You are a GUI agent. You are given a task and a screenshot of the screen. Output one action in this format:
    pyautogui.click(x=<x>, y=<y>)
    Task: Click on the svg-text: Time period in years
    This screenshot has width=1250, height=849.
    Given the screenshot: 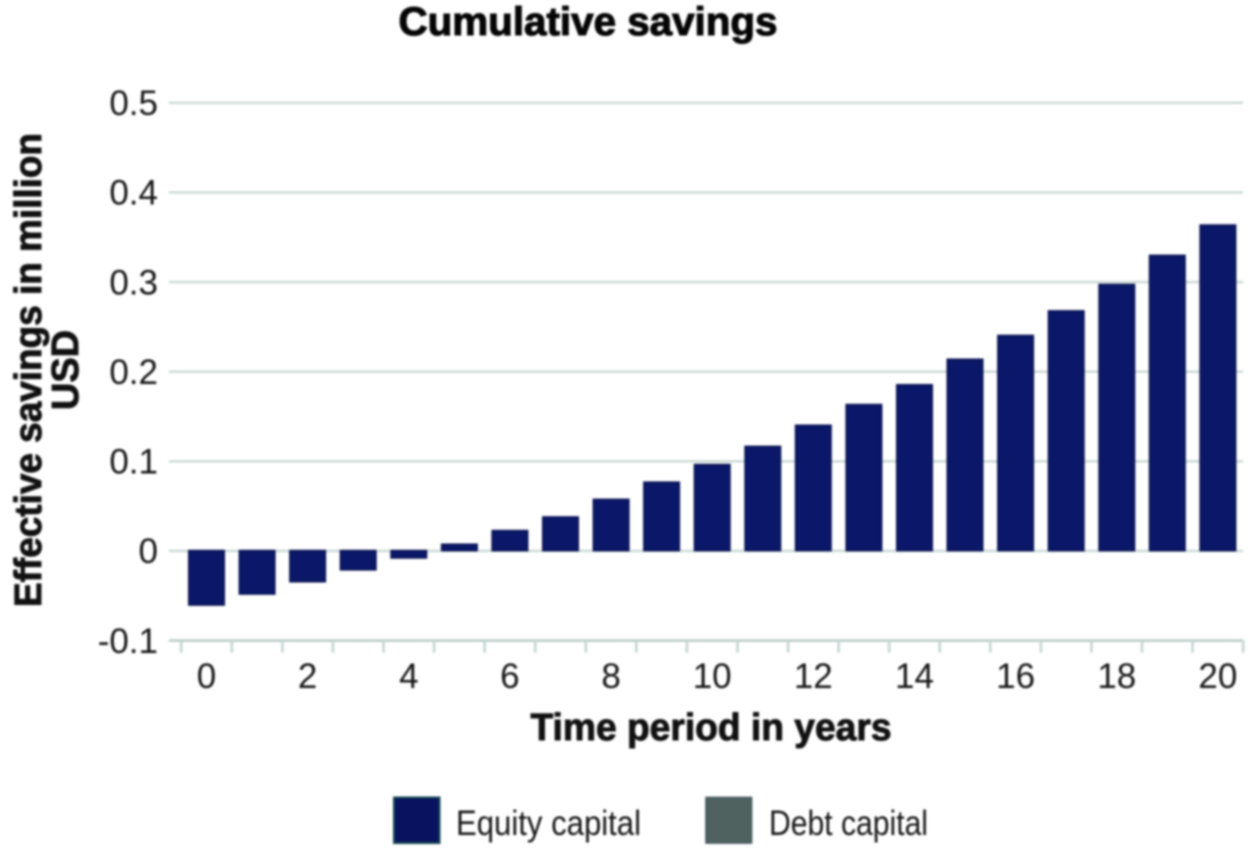 What is the action you would take?
    pyautogui.click(x=711, y=728)
    